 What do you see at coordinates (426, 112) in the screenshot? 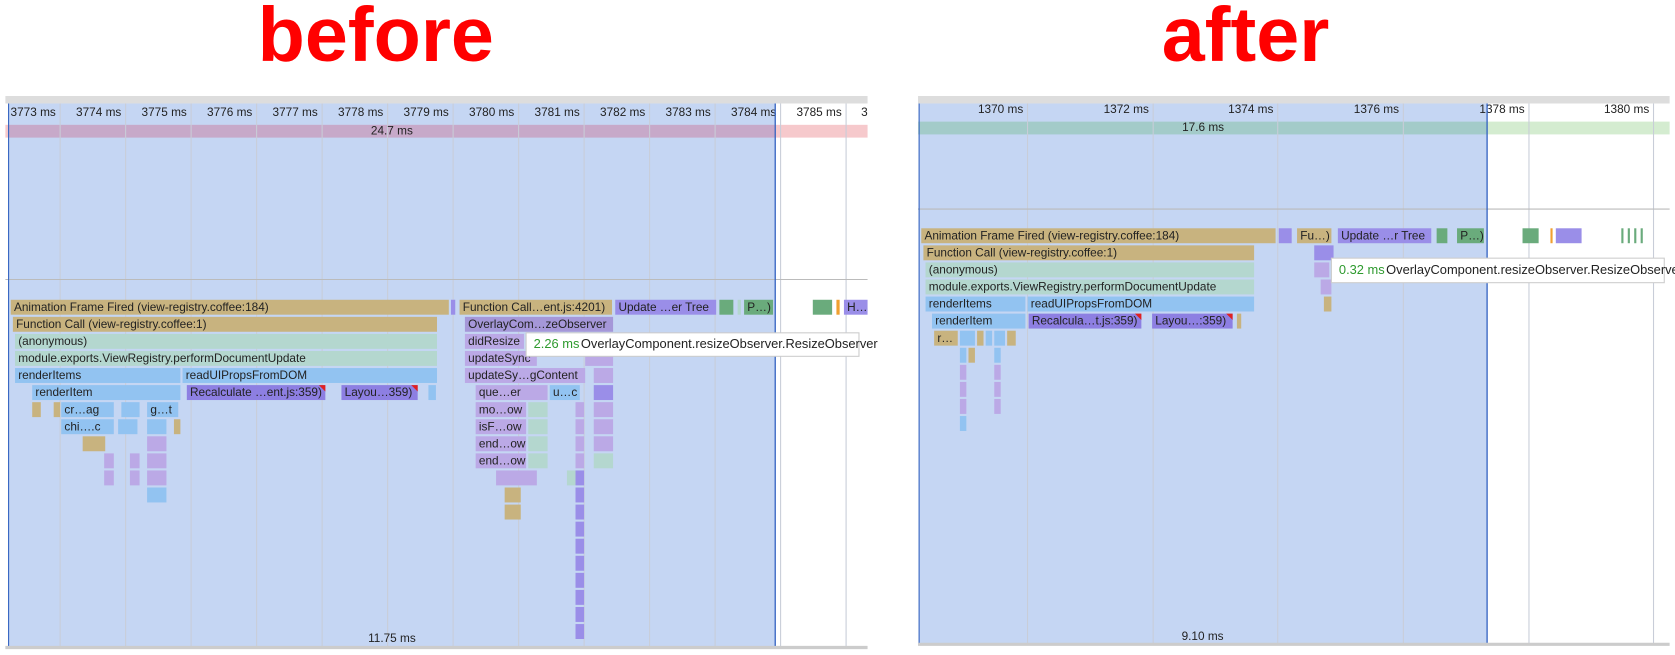
I see `tick-label: 3779 ms` at bounding box center [426, 112].